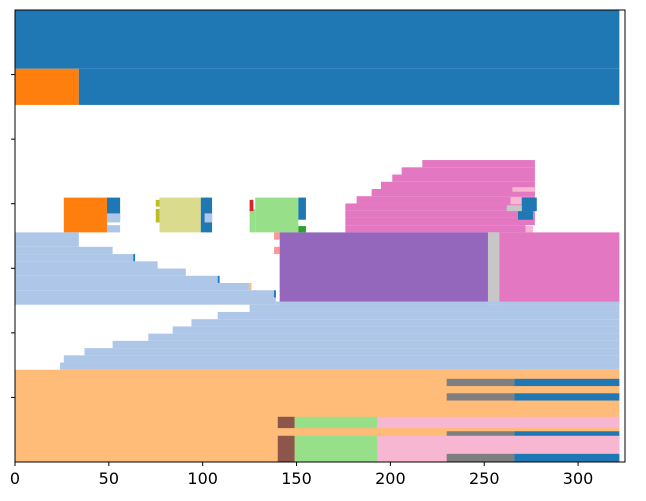 Image resolution: width=646 pixels, height=501 pixels. What do you see at coordinates (15, 478) in the screenshot?
I see `x-tick-label-0: 0` at bounding box center [15, 478].